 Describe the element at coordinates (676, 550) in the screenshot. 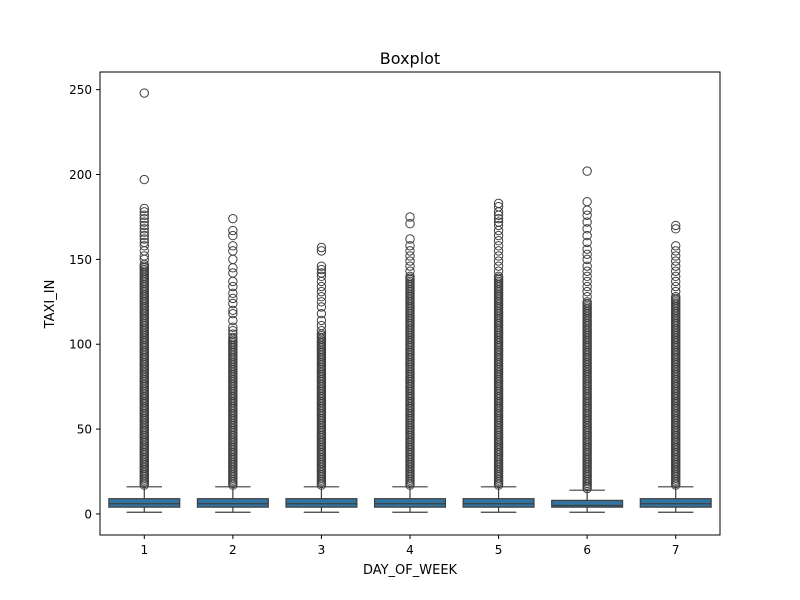

I see `x-tick-label: 7` at that location.